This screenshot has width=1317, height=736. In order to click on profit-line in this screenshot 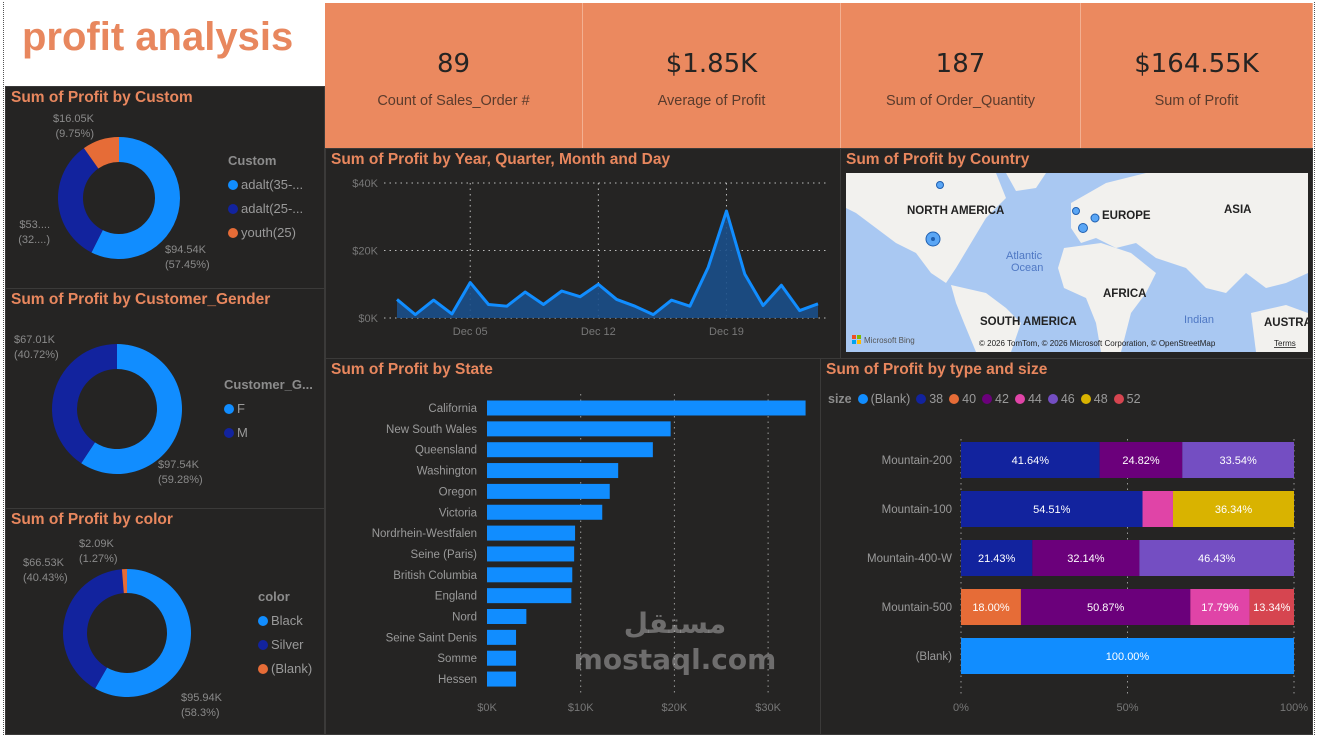, I will do `click(607, 263)`.